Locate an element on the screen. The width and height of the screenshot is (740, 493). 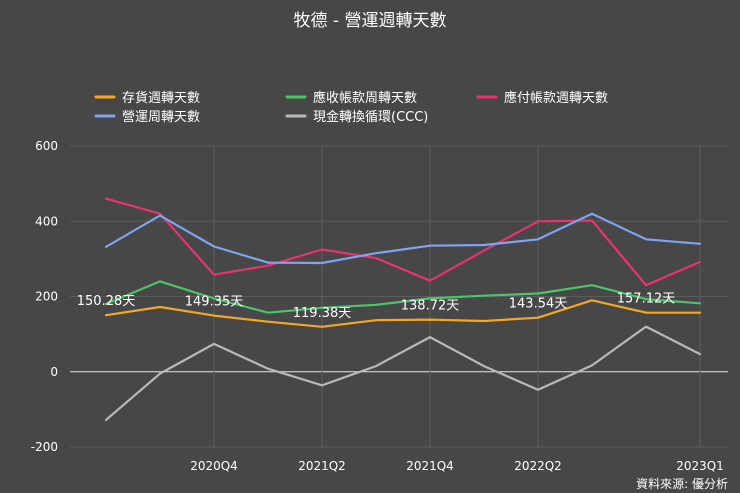
x-tick-label: 2021Q4 is located at coordinates (430, 466).